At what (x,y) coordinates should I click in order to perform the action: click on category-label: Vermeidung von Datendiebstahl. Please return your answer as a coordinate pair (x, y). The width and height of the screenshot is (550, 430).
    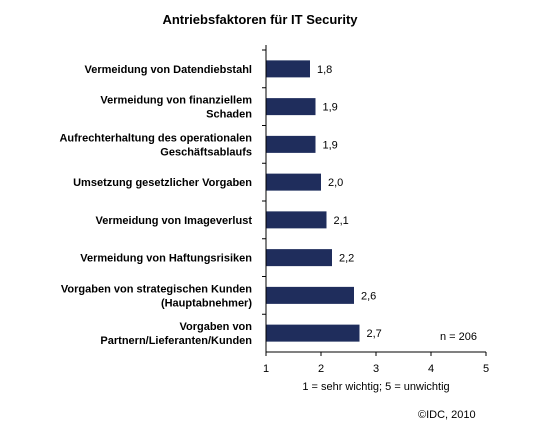
    Looking at the image, I should click on (168, 70).